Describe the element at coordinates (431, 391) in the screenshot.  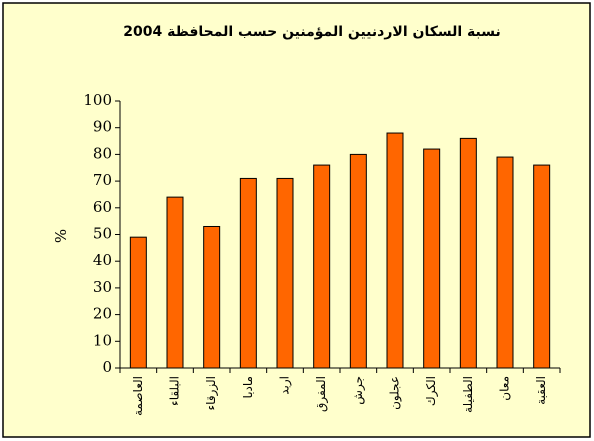
I see `x-tick-label: الكرك` at that location.